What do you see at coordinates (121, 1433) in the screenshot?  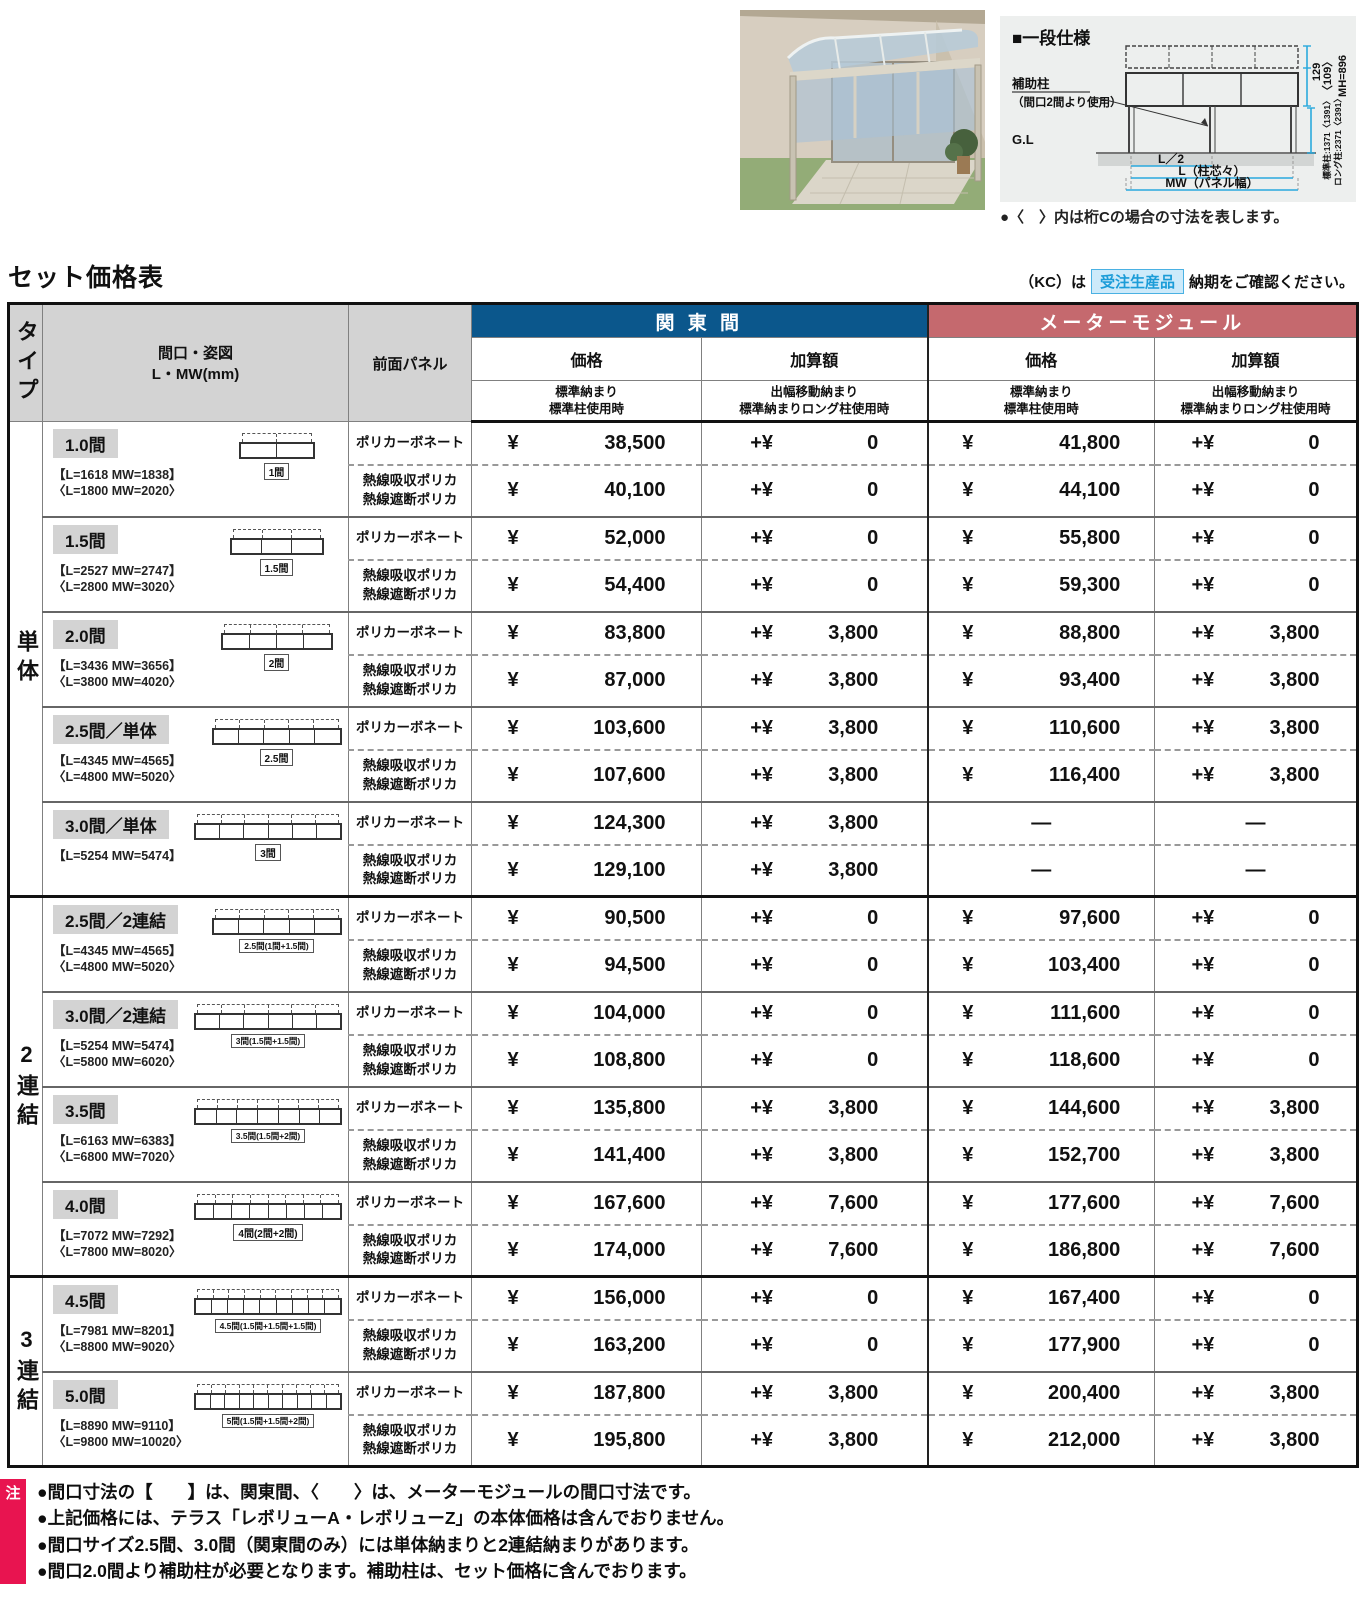 I see `dimension-text: 【L=8890 MW=9110】 〈L=9800 MW=10020〉` at bounding box center [121, 1433].